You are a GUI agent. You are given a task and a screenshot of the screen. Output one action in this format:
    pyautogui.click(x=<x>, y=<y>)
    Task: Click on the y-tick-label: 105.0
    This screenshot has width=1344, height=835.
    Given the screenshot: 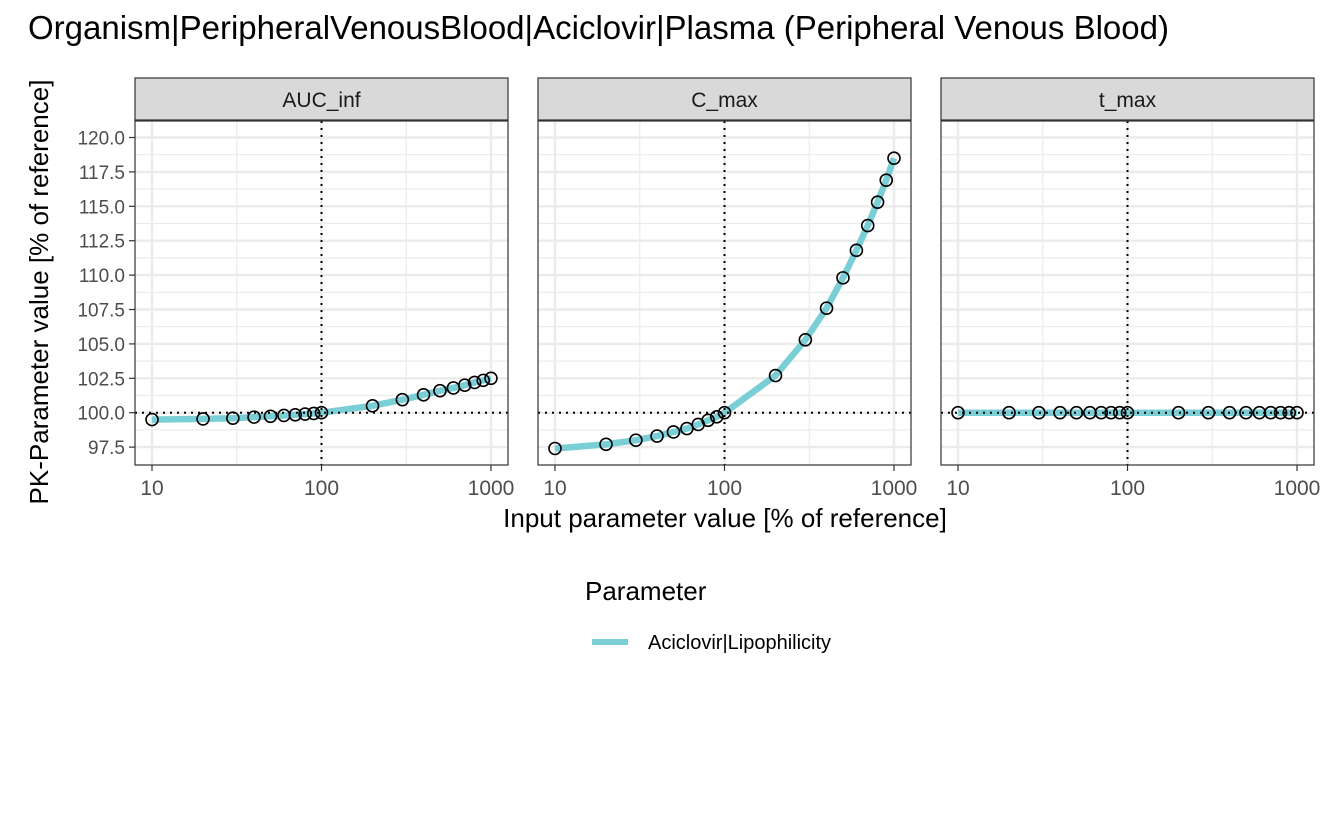 What is the action you would take?
    pyautogui.click(x=101, y=345)
    